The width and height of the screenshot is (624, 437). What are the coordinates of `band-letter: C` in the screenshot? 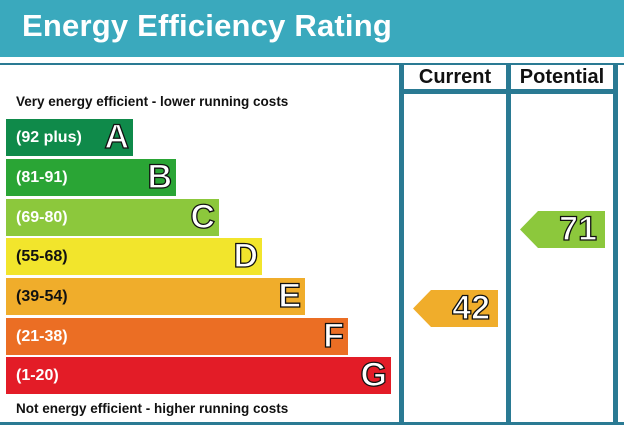 It's located at (203, 216).